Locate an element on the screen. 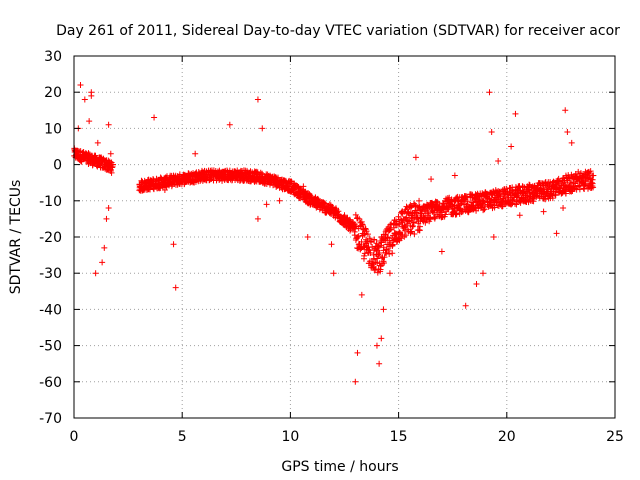 This screenshot has height=480, width=640. y-tick-label: 10 is located at coordinates (53, 129).